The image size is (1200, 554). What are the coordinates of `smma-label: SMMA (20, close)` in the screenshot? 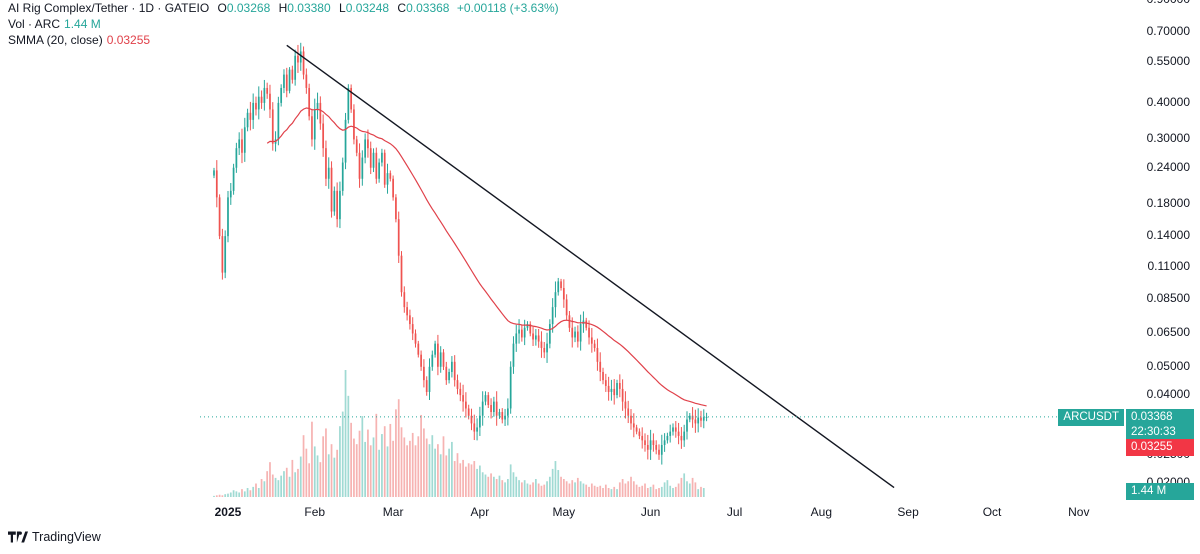 It's located at (55, 40).